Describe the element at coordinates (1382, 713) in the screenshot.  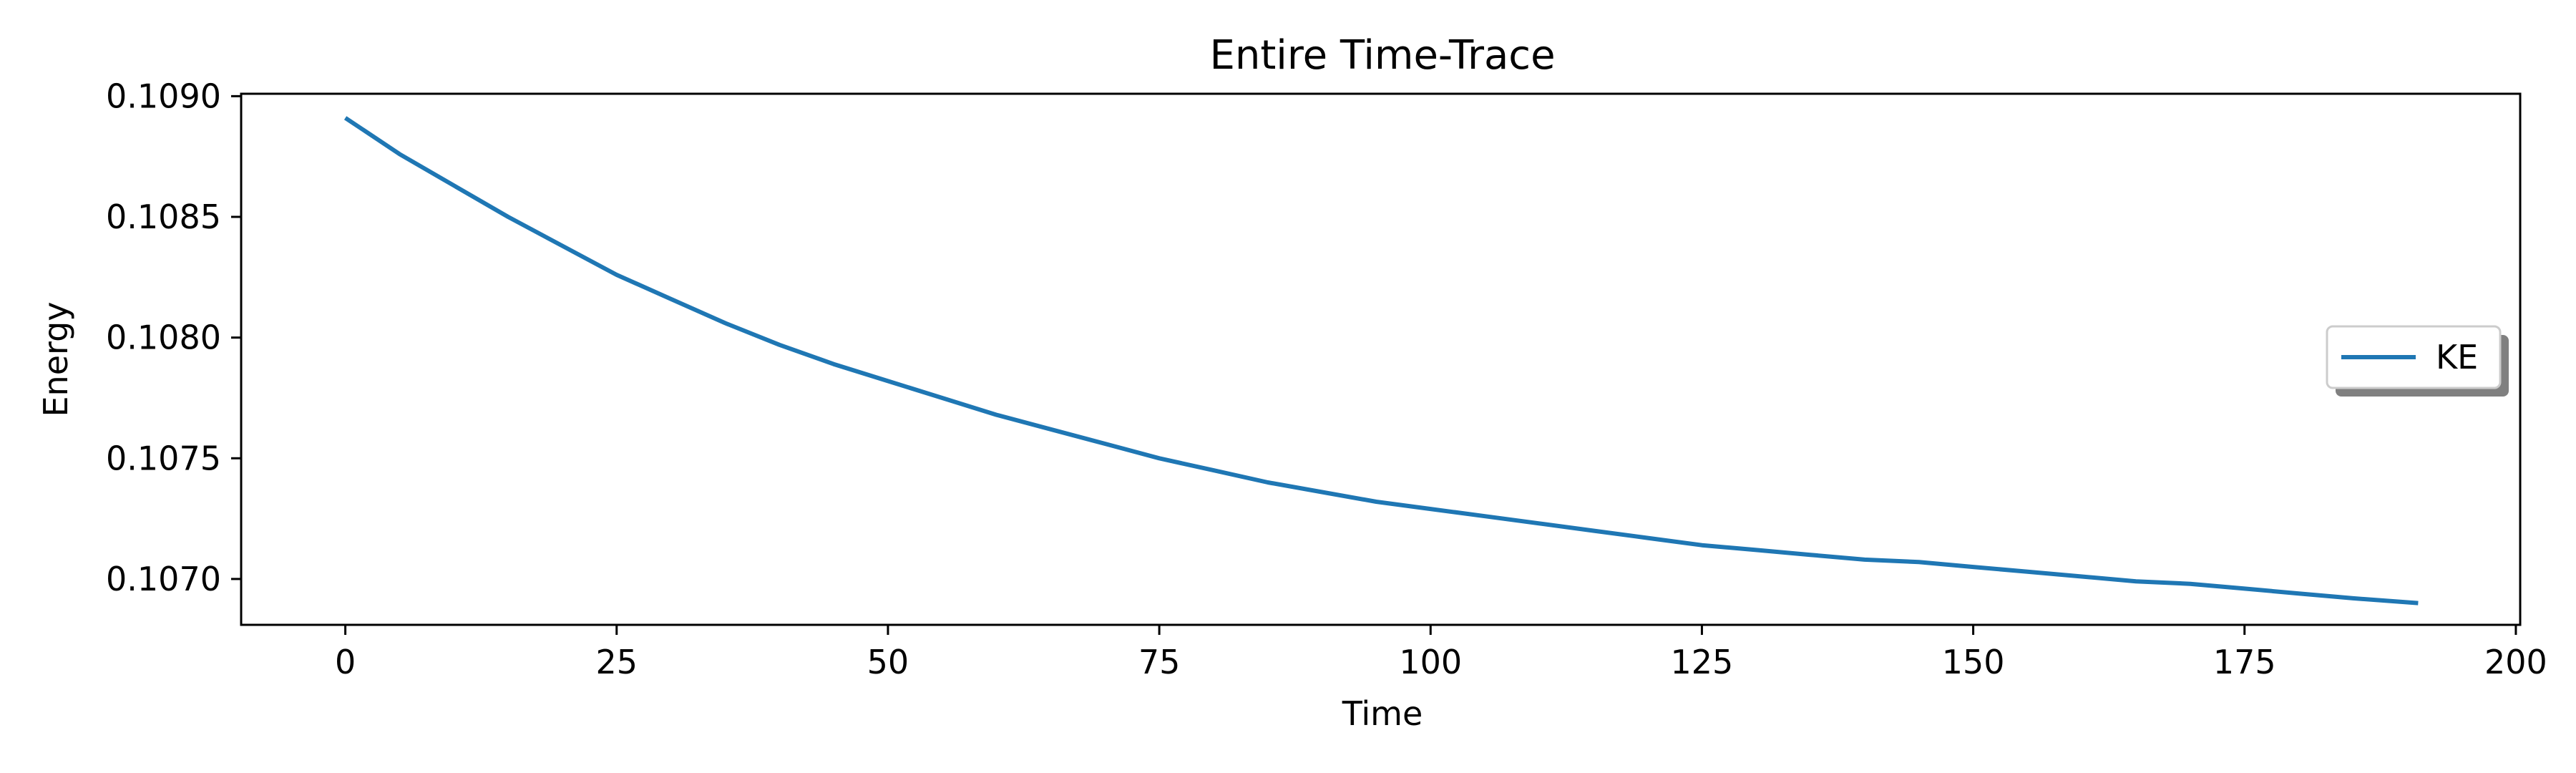
I see `x-axis-label: Time` at that location.